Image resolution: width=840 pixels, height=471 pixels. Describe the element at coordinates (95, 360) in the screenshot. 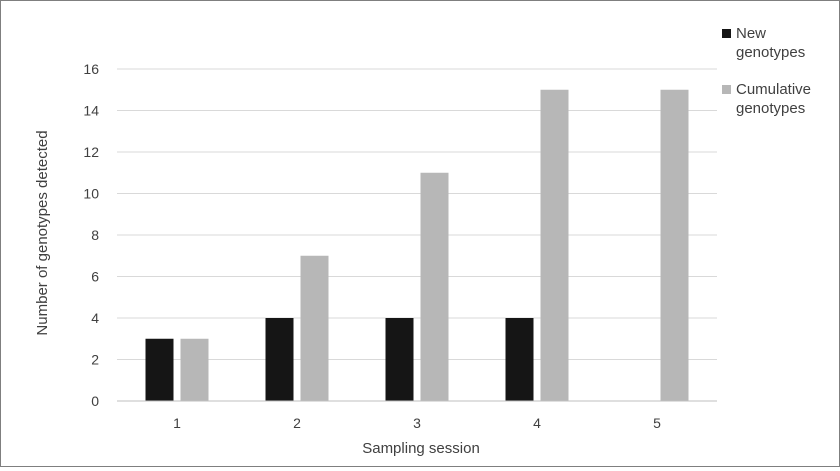

I see `y-tick-label: 2` at that location.